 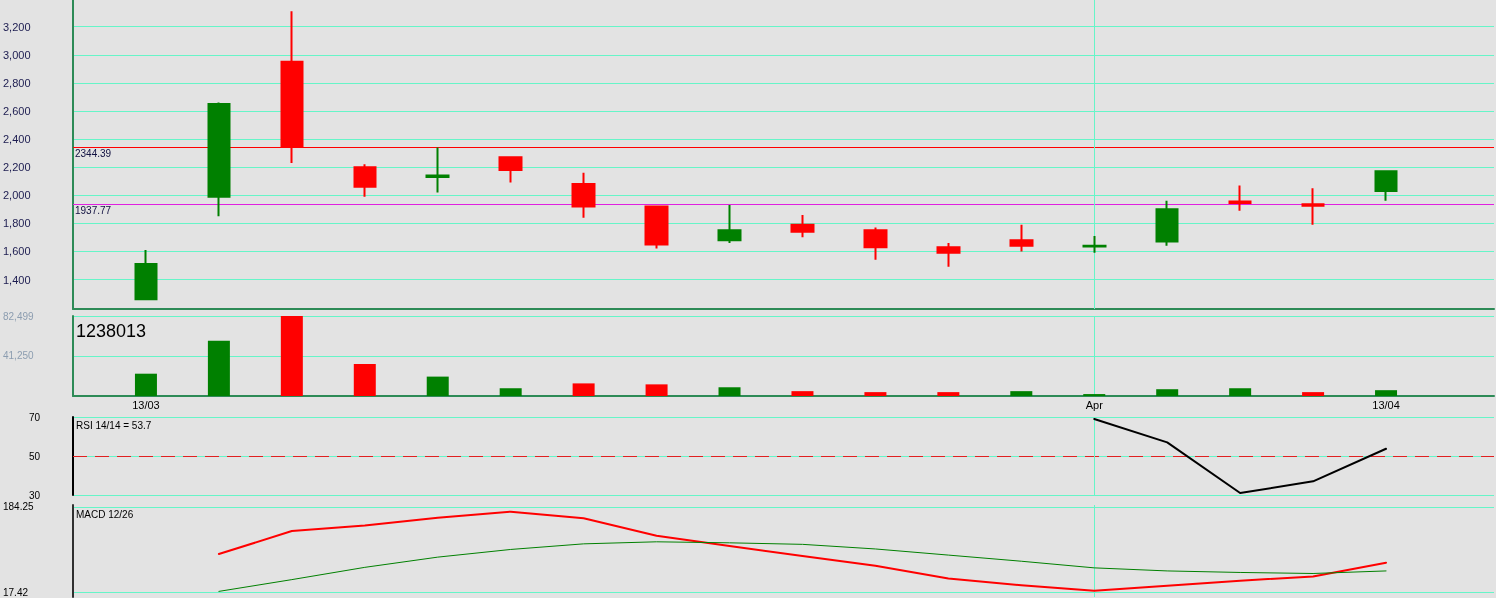 What do you see at coordinates (17, 110) in the screenshot?
I see `y-tick-label: 2,600` at bounding box center [17, 110].